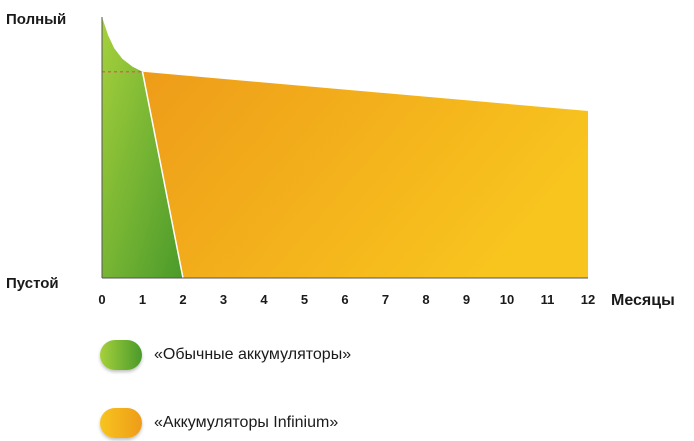  Describe the element at coordinates (264, 299) in the screenshot. I see `x-tick-label: 4` at that location.